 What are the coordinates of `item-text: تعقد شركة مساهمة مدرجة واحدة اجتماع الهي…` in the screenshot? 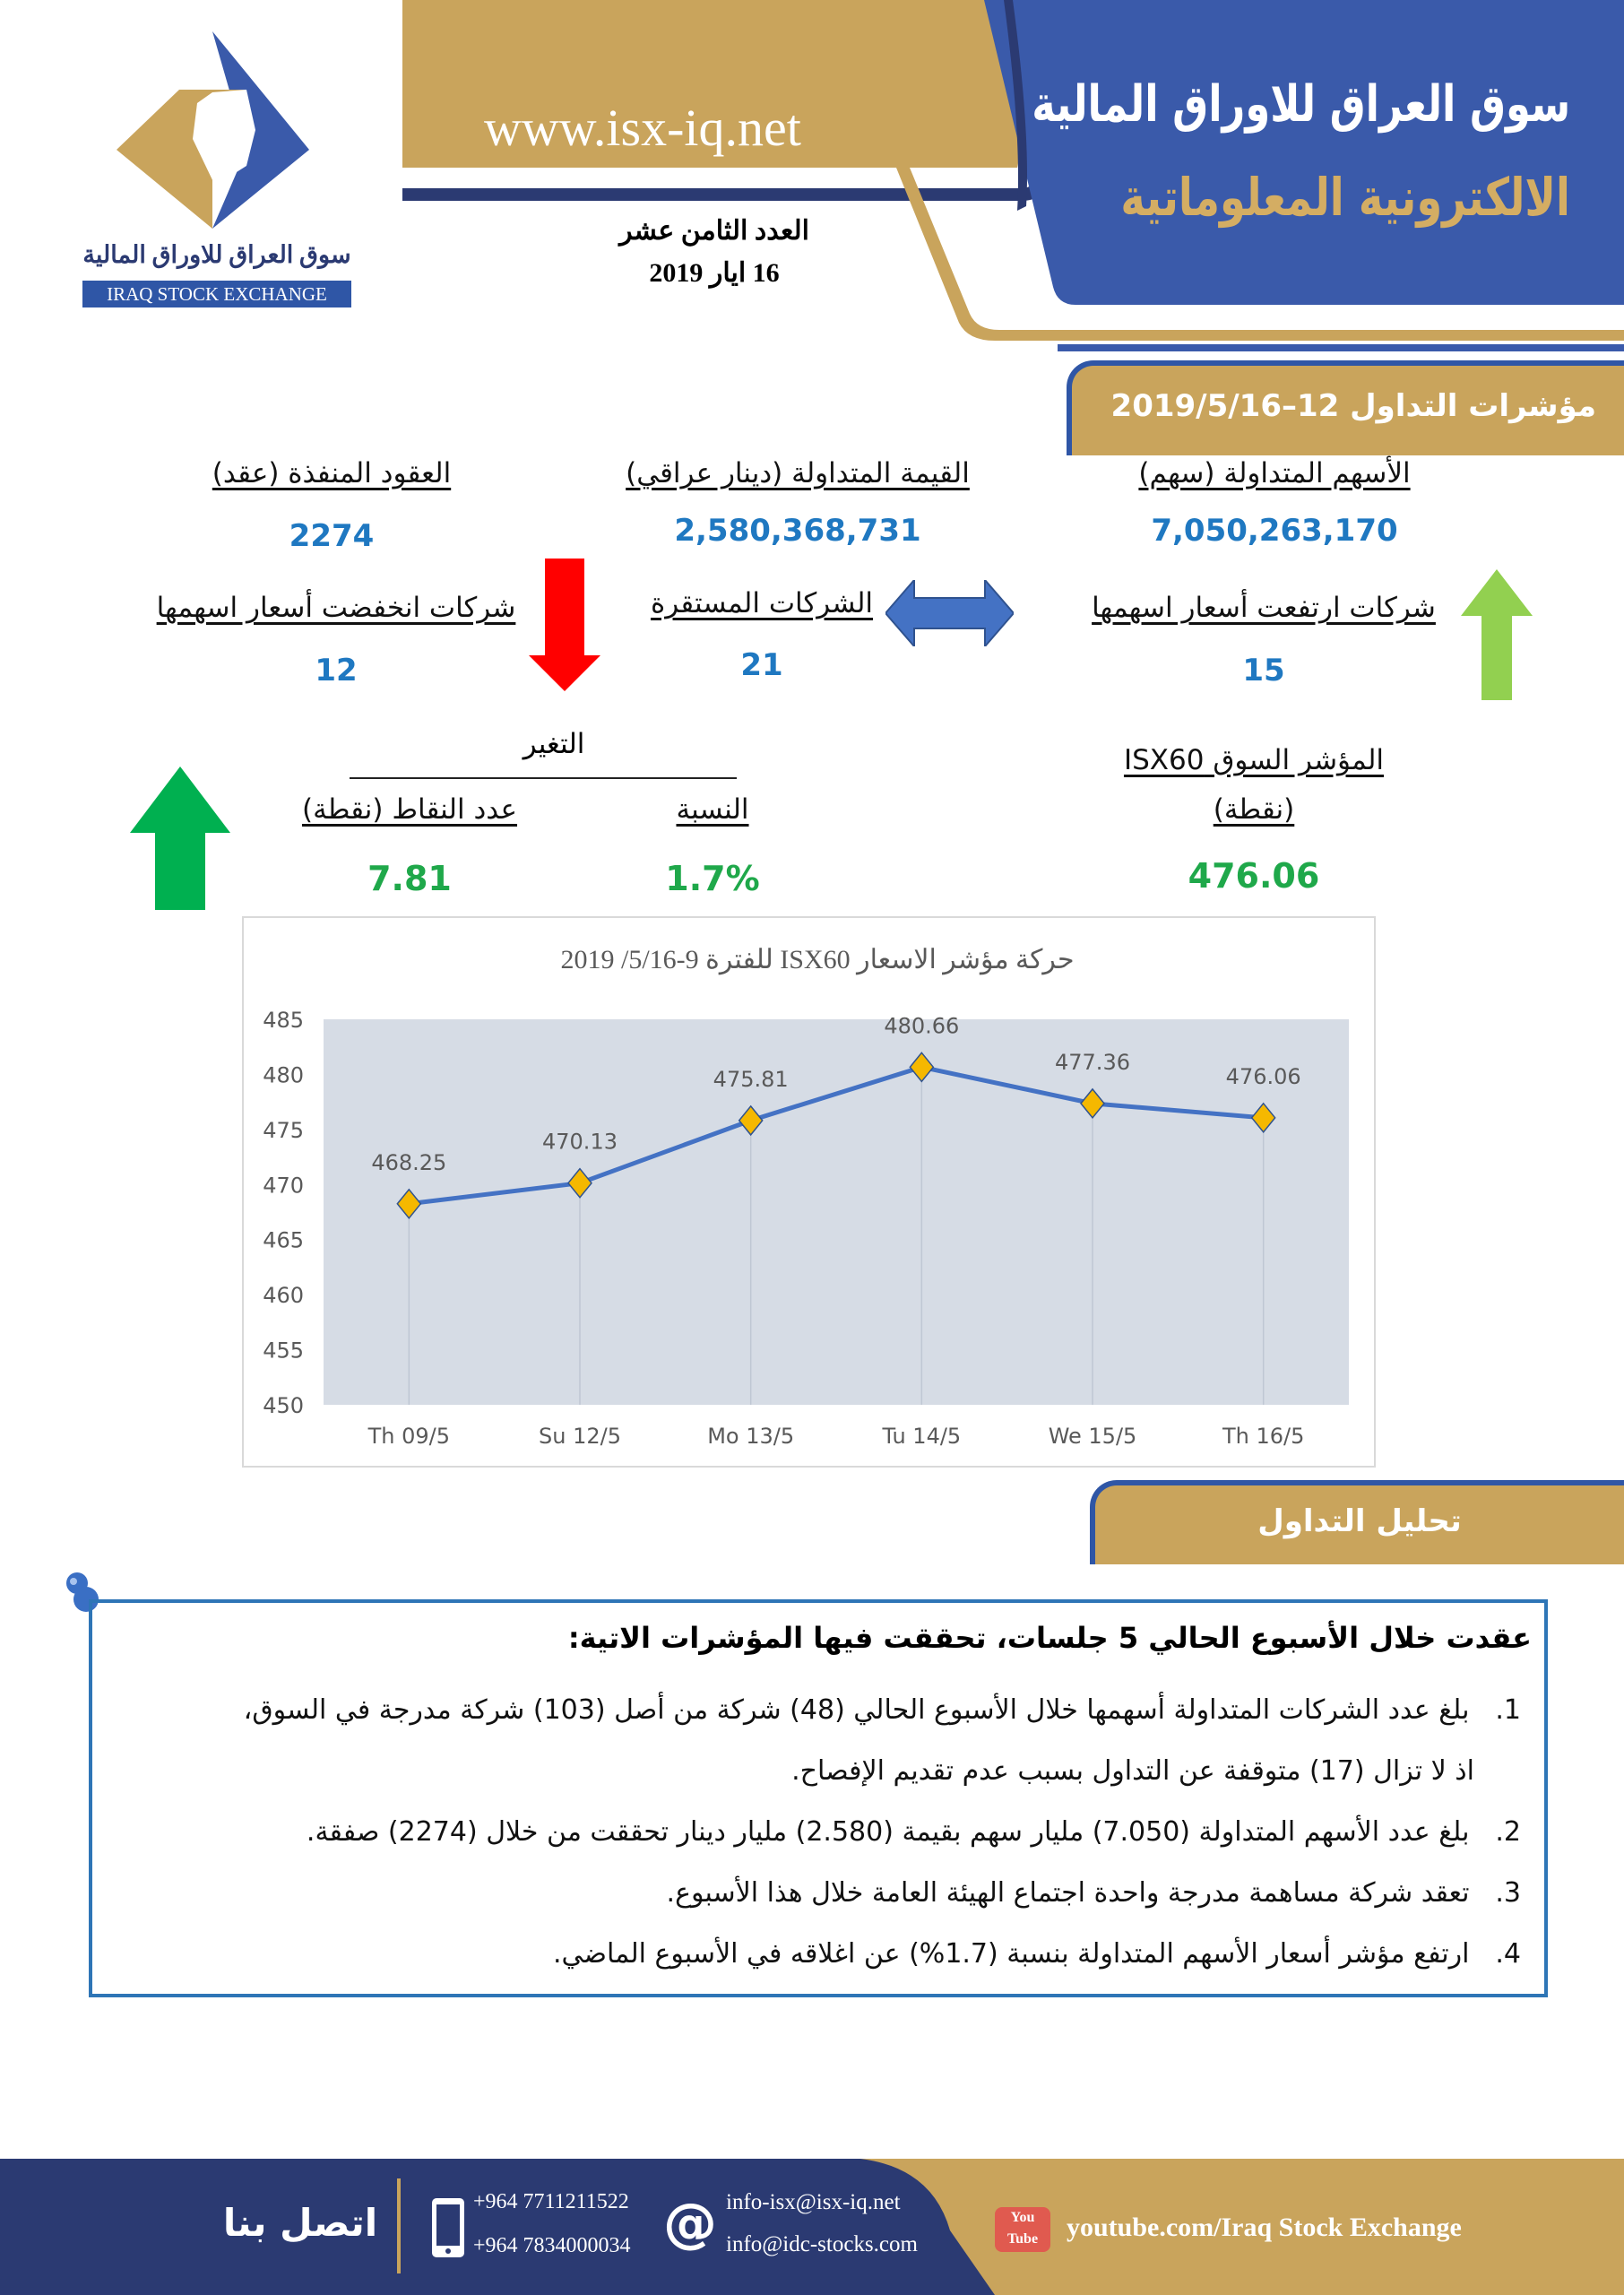 It's located at (1068, 1893).